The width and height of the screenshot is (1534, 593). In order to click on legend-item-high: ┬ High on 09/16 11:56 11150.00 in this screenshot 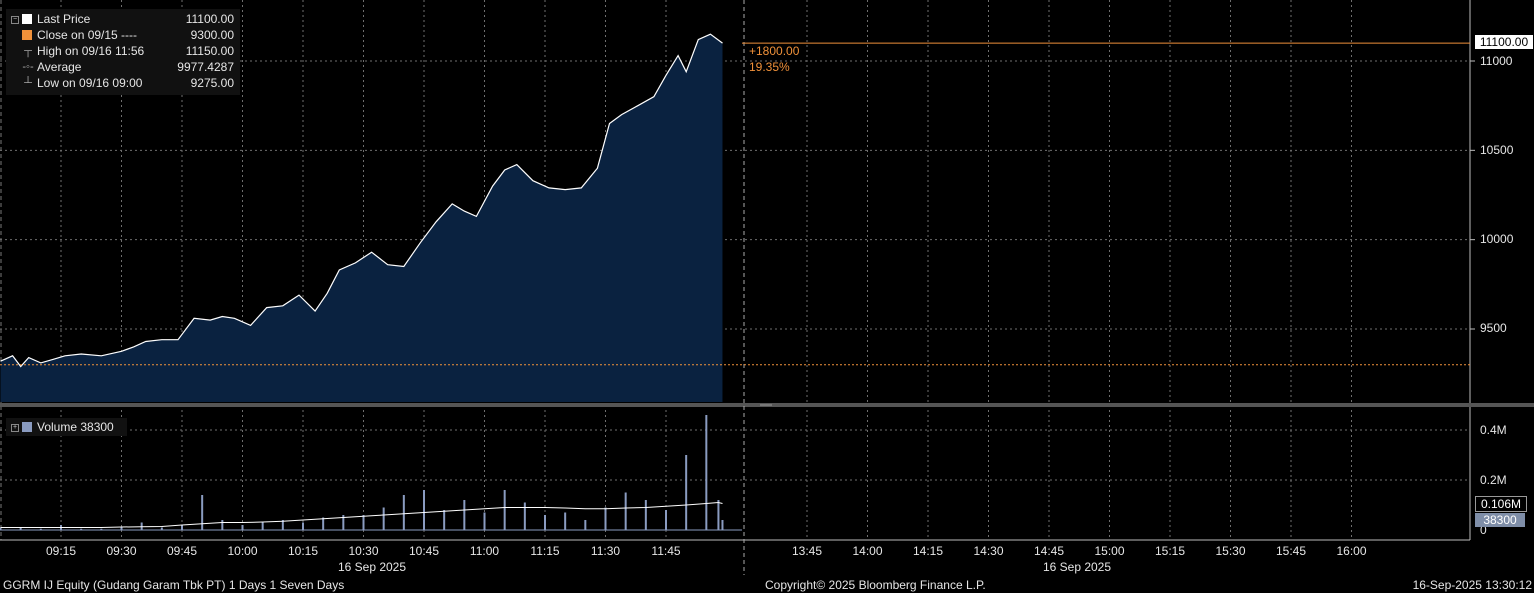, I will do `click(123, 51)`.